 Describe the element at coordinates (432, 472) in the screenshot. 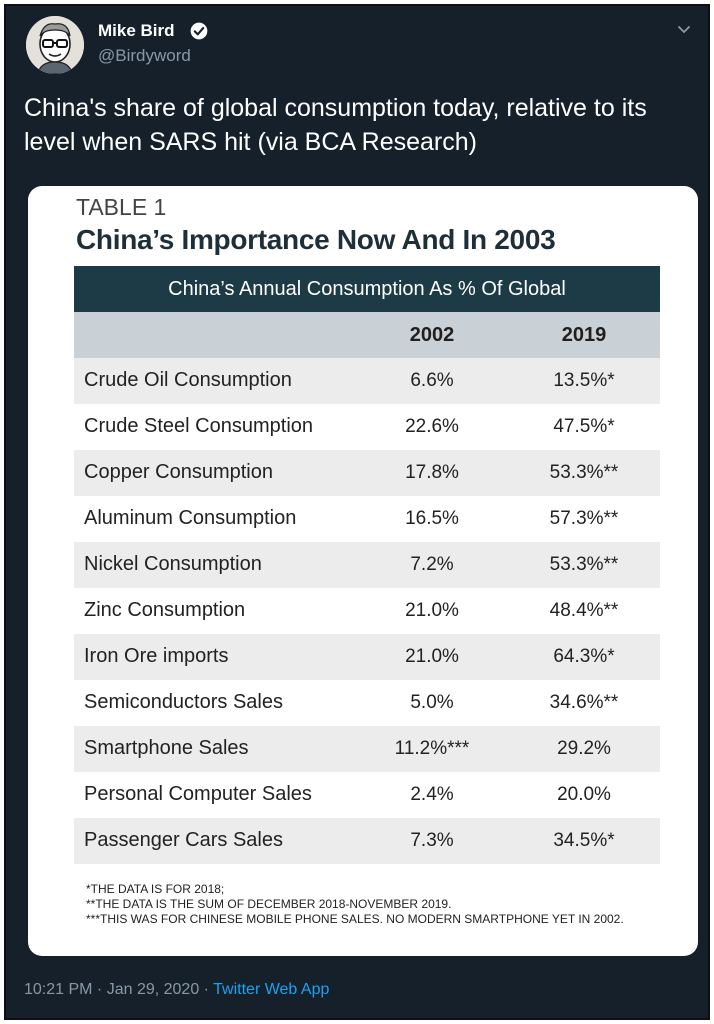

I see `value-2002: 17.8%` at that location.